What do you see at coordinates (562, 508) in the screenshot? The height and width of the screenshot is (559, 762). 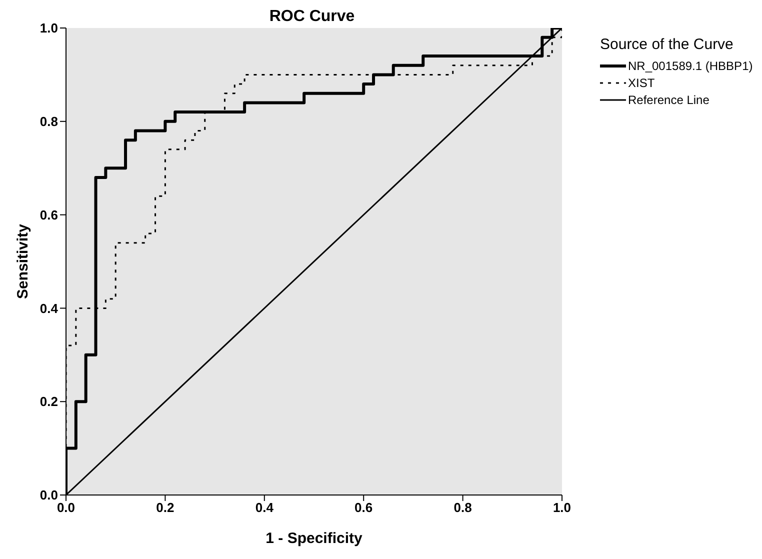 I see `x-tick-label: 1.0` at bounding box center [562, 508].